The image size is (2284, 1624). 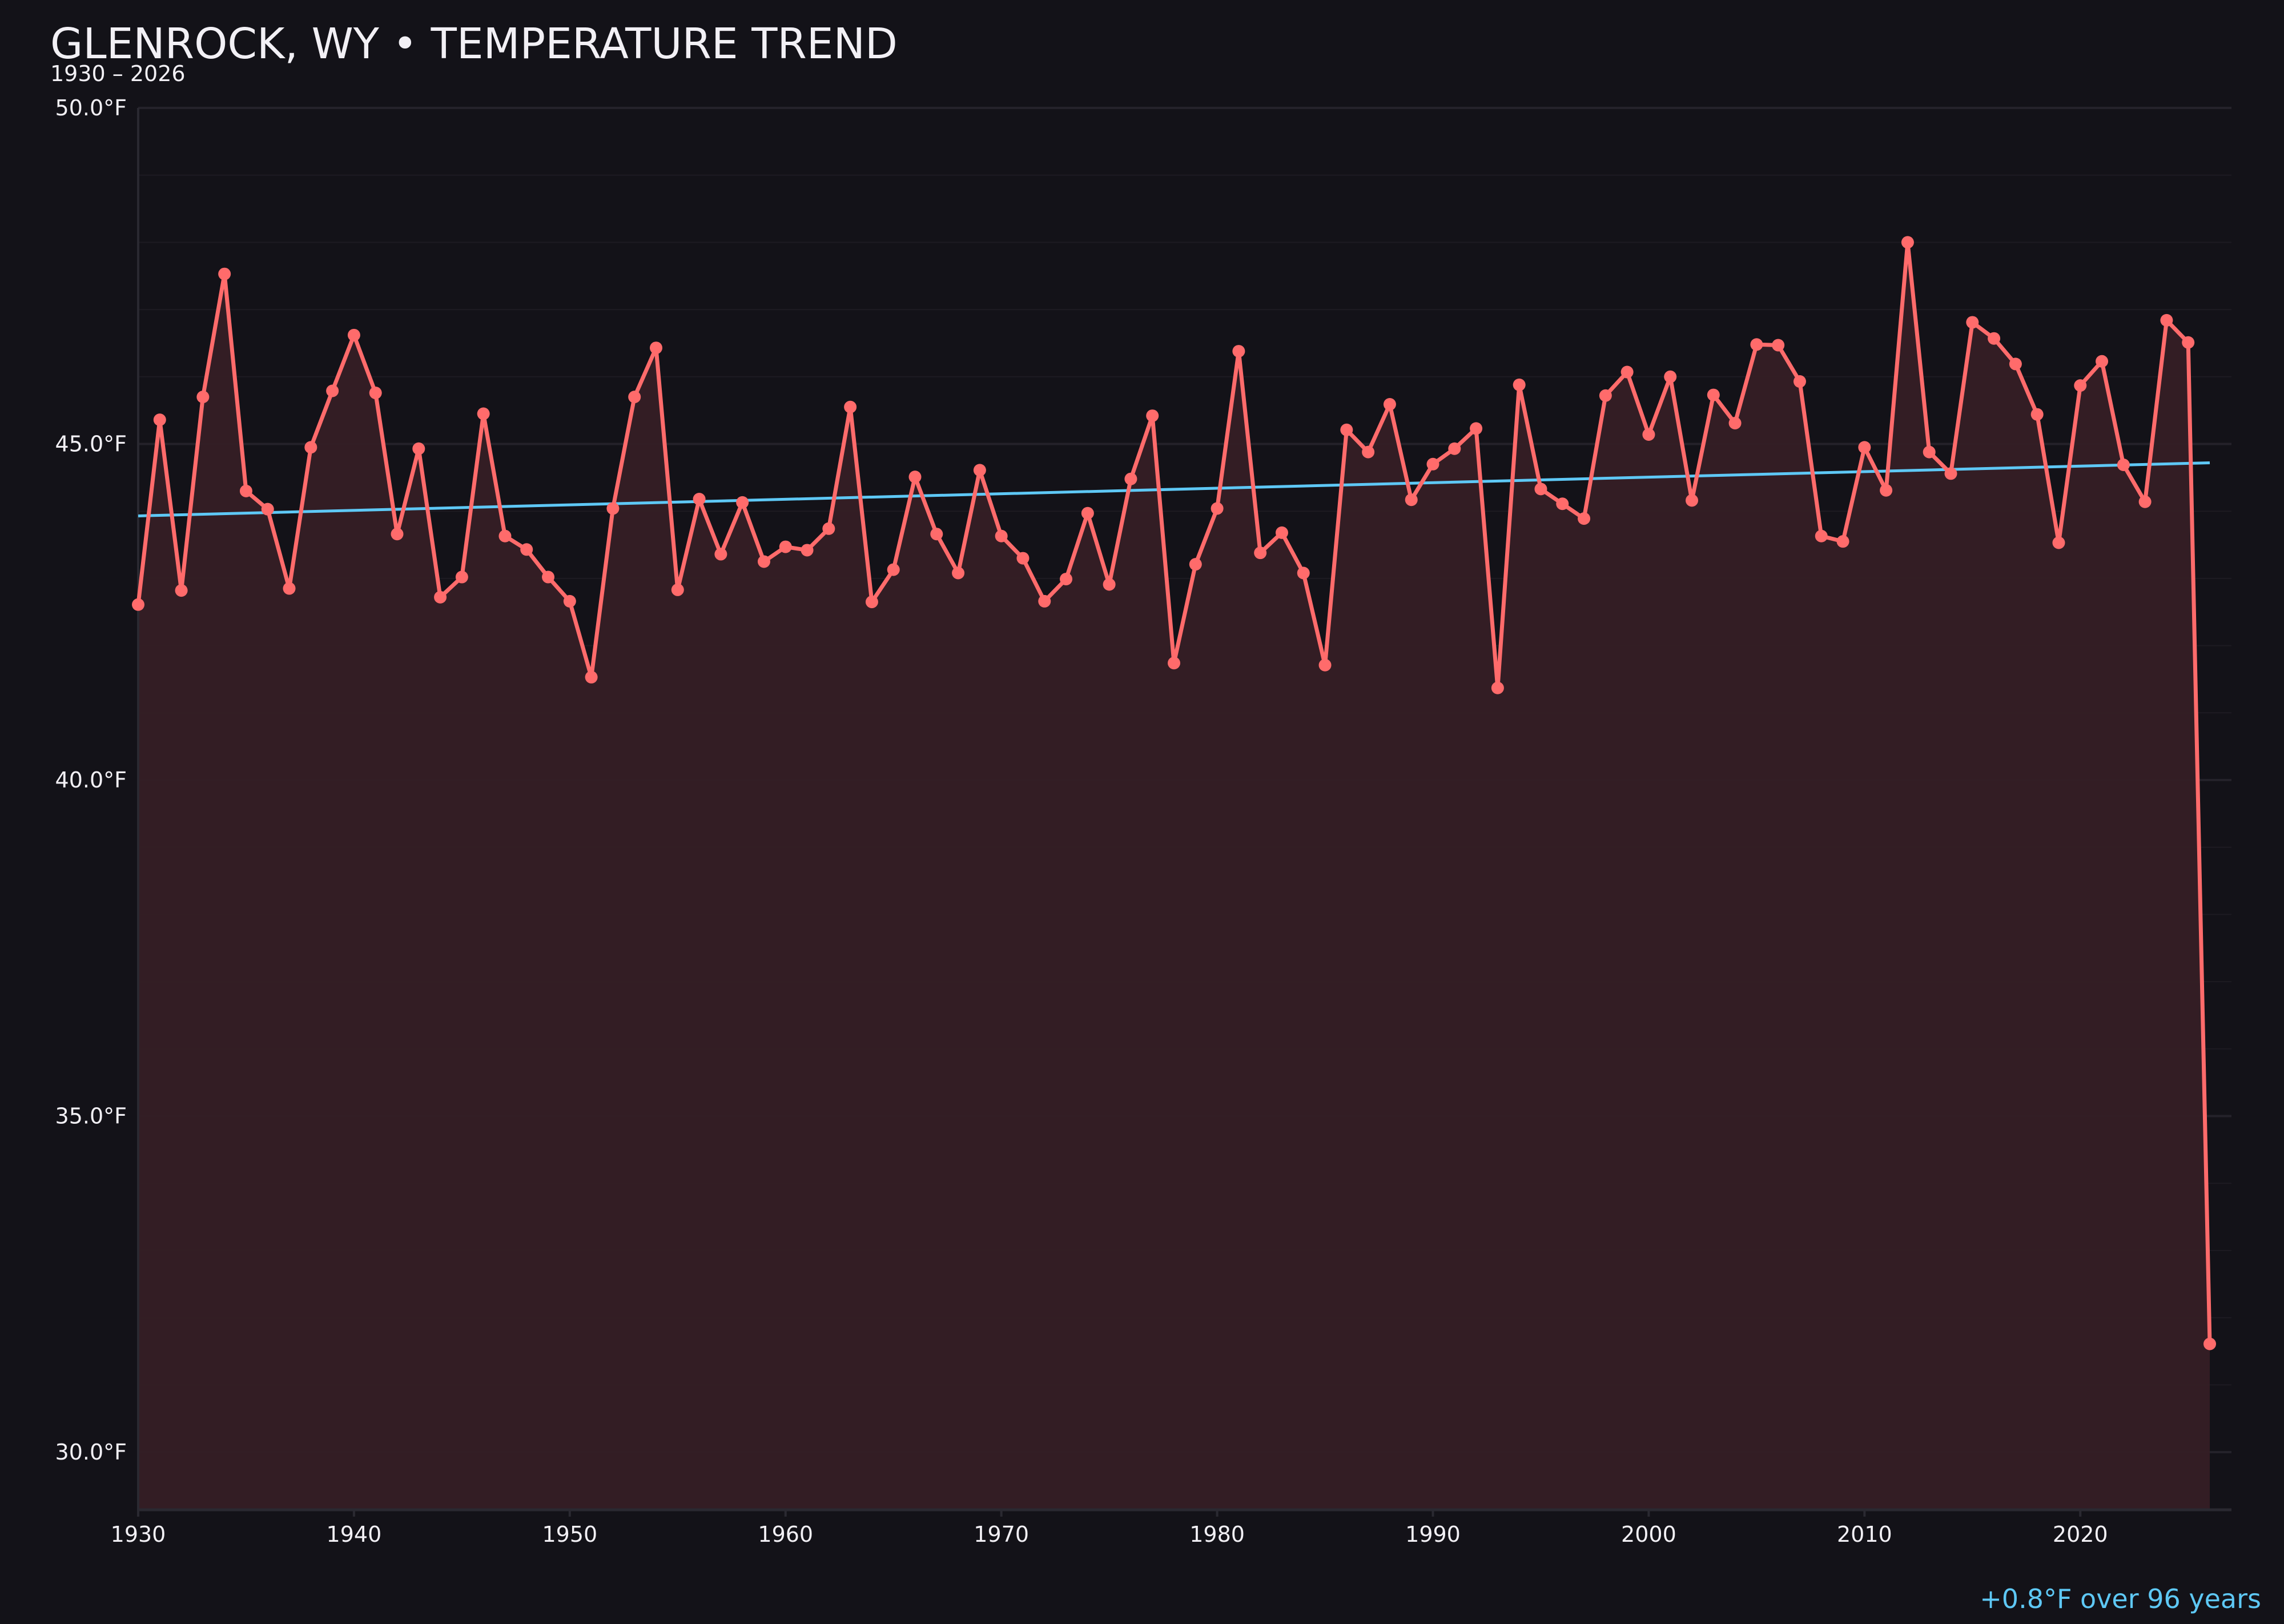 I want to click on y-tick-label: 40.0°F, so click(x=91, y=780).